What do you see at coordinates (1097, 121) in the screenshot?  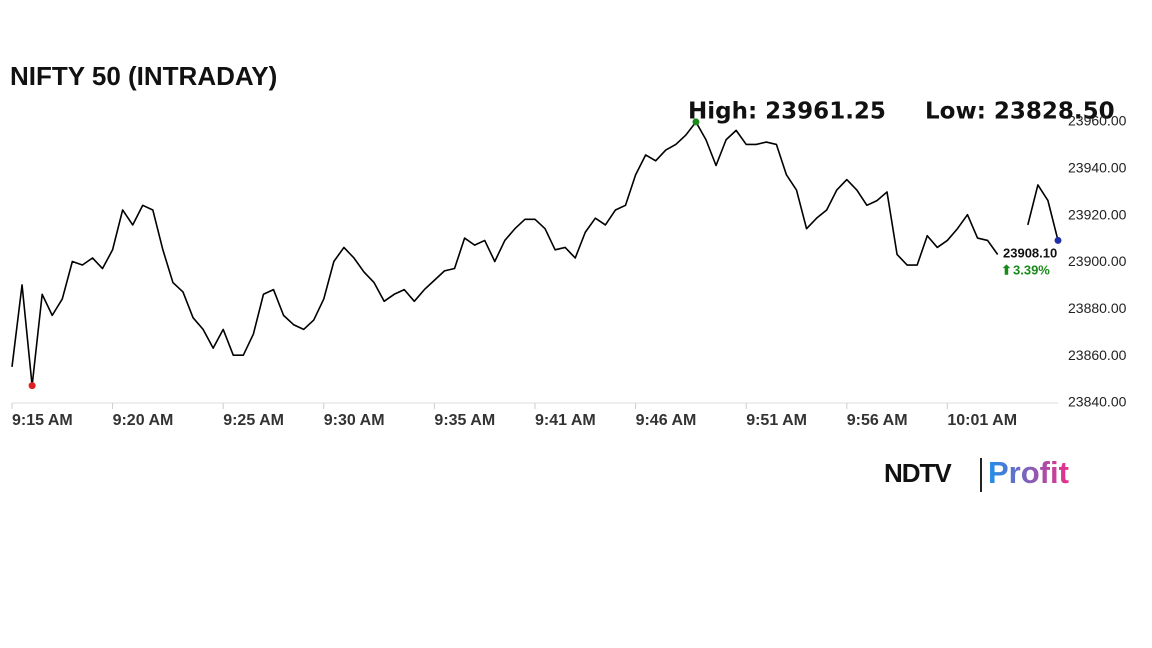 I see `y-tick-label: 23960.00` at bounding box center [1097, 121].